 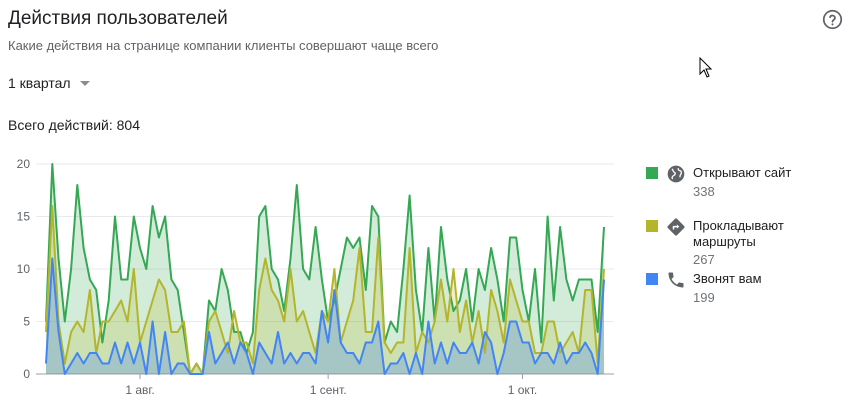 What do you see at coordinates (704, 297) in the screenshot?
I see `legend-value-calls: 199` at bounding box center [704, 297].